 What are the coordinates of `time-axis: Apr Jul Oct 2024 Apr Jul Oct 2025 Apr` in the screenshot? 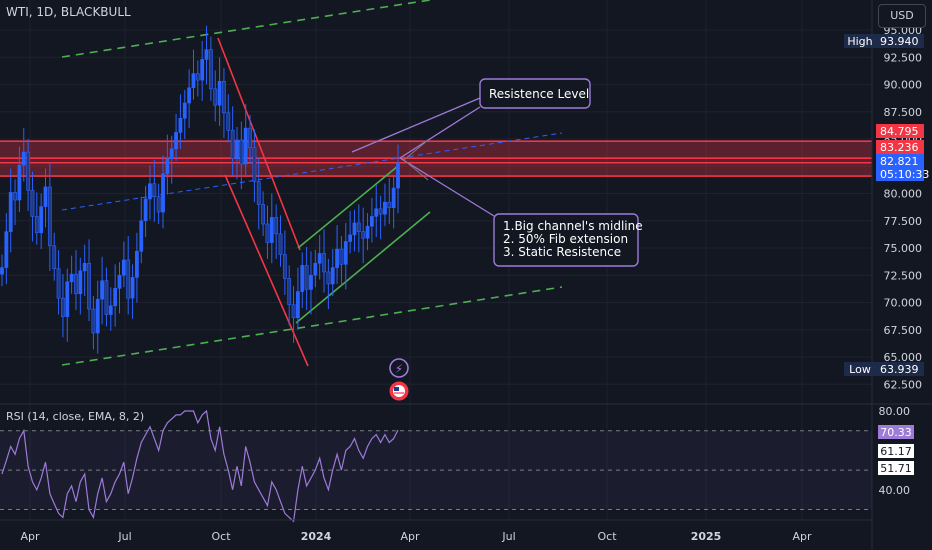 It's located at (436, 531).